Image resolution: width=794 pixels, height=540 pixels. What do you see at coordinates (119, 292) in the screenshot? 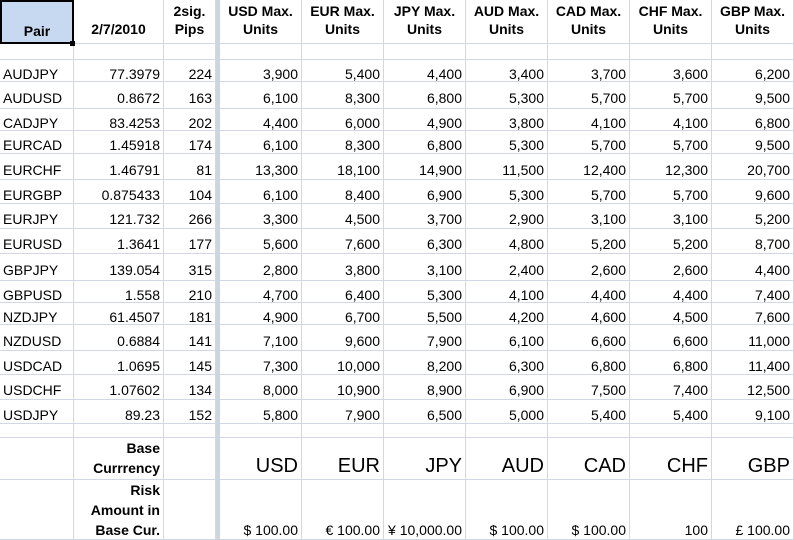
I see `rate-cell: 1.558` at bounding box center [119, 292].